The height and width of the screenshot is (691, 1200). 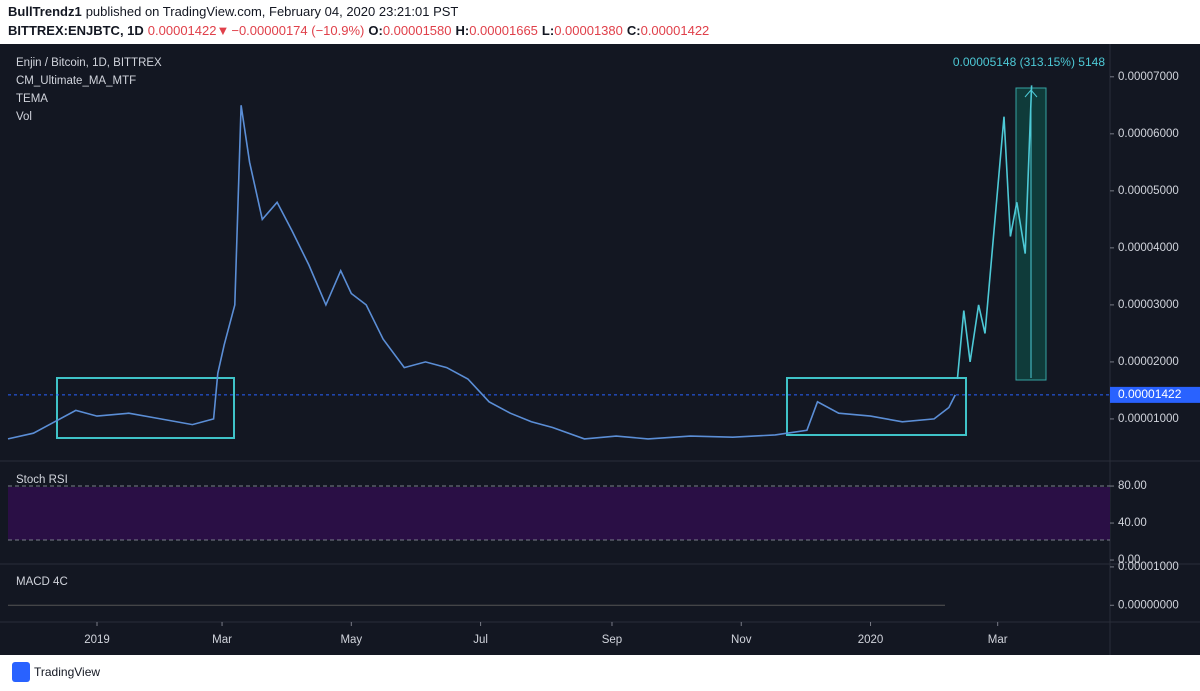 I want to click on pane-title: MACD 4C, so click(x=42, y=582).